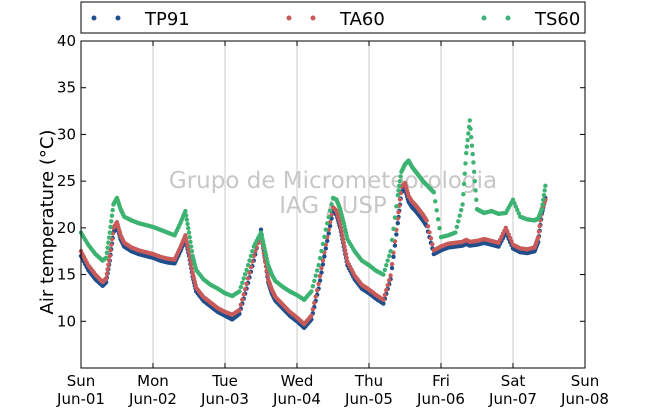 The width and height of the screenshot is (650, 409). I want to click on x-tick-label-day: Mon, so click(153, 381).